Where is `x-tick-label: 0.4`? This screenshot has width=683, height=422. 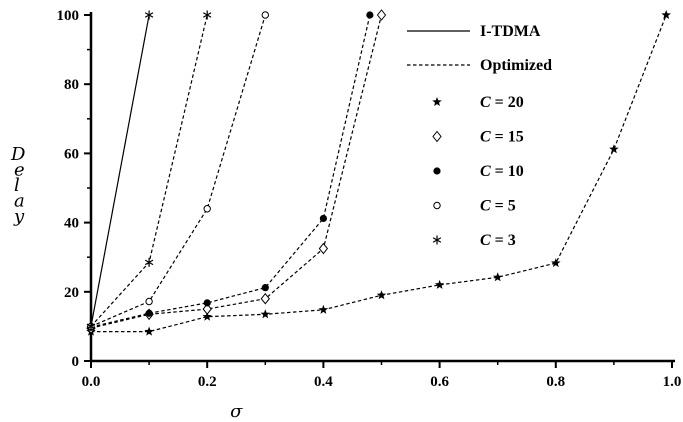
x-tick-label: 0.4 is located at coordinates (323, 382).